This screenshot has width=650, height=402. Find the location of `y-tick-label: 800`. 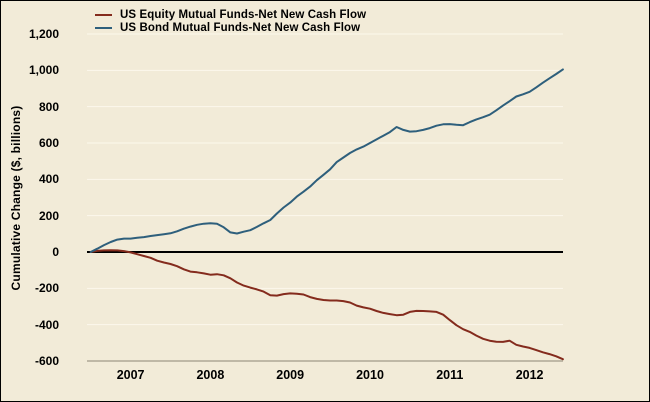

y-tick-label: 800 is located at coordinates (48, 106).